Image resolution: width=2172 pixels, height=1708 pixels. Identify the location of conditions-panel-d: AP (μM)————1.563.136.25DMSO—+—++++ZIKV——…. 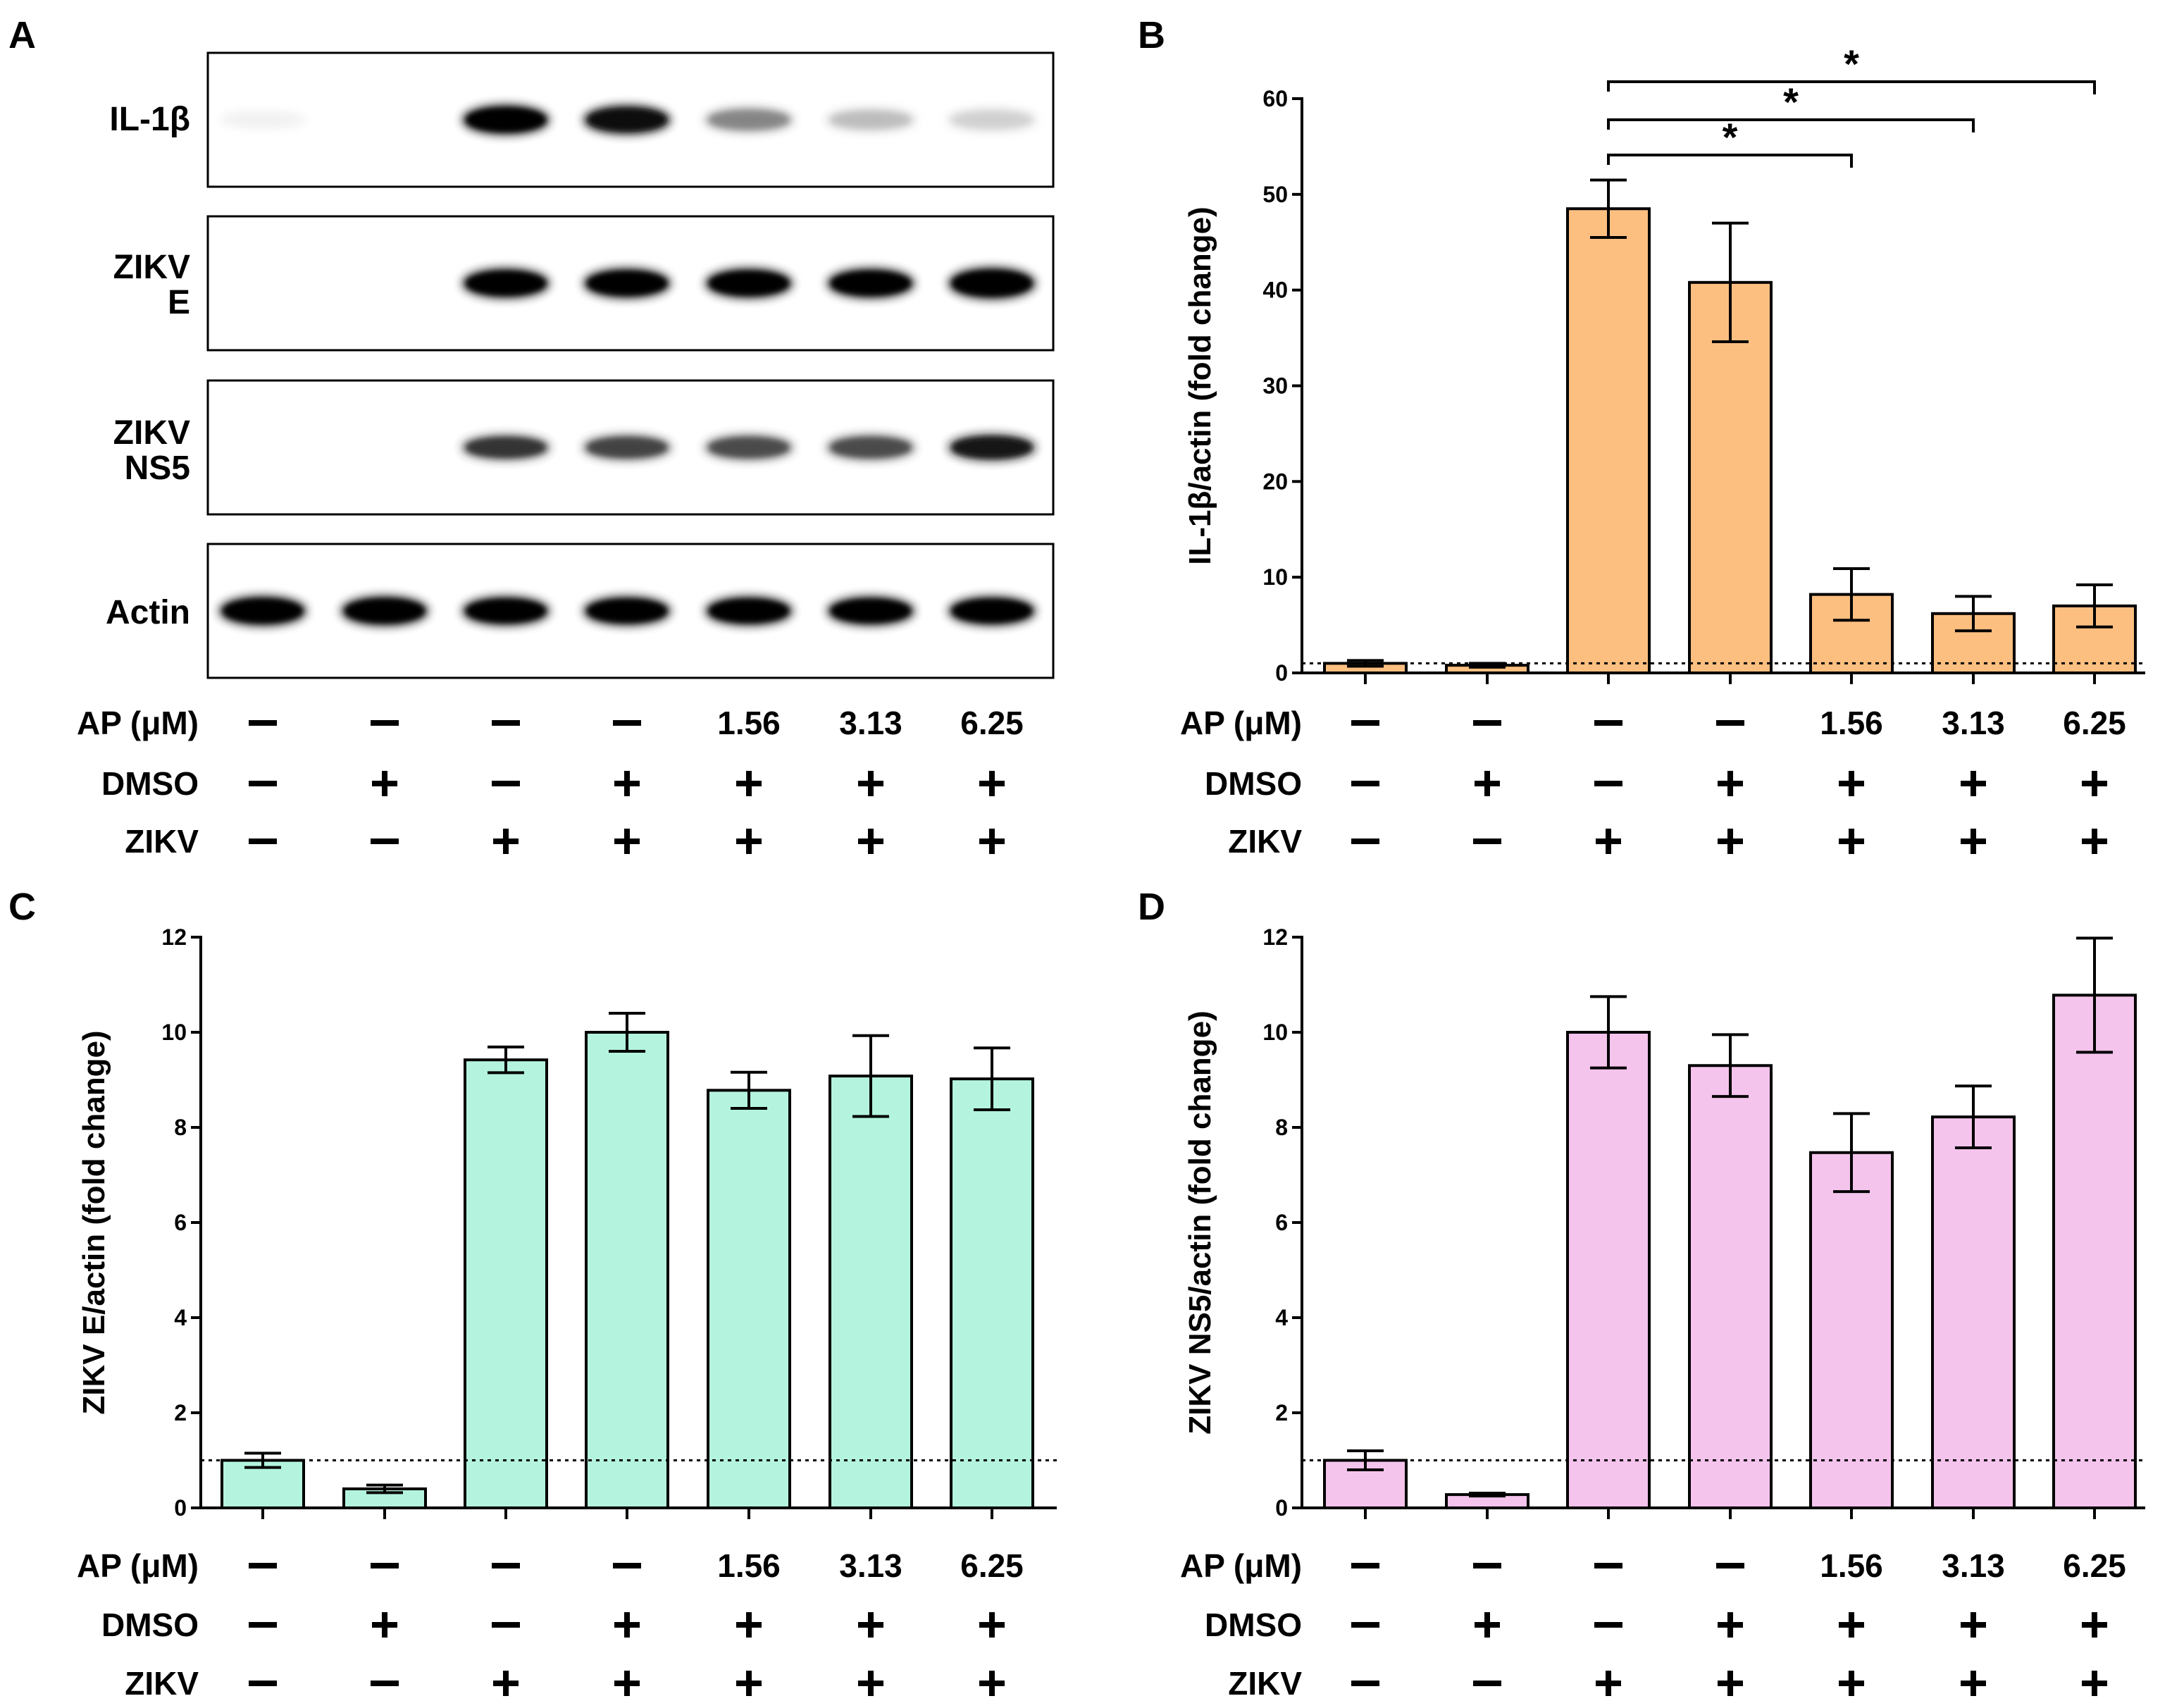
(1653, 1624).